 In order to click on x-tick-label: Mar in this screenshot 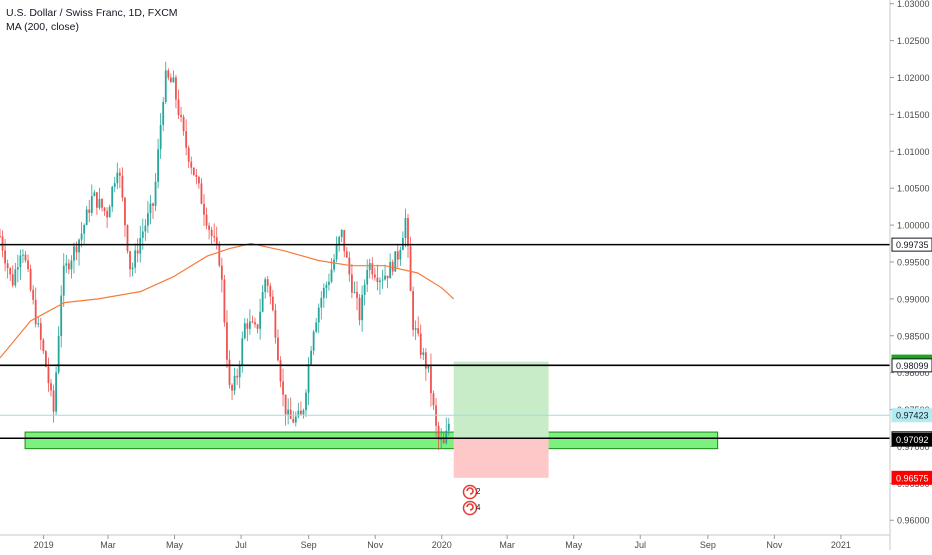, I will do `click(507, 545)`.